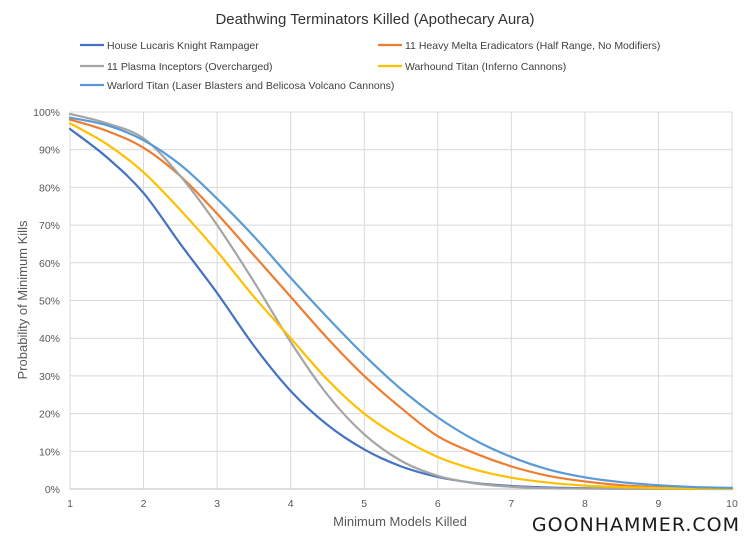  Describe the element at coordinates (732, 504) in the screenshot. I see `x-tick-label: 10` at that location.